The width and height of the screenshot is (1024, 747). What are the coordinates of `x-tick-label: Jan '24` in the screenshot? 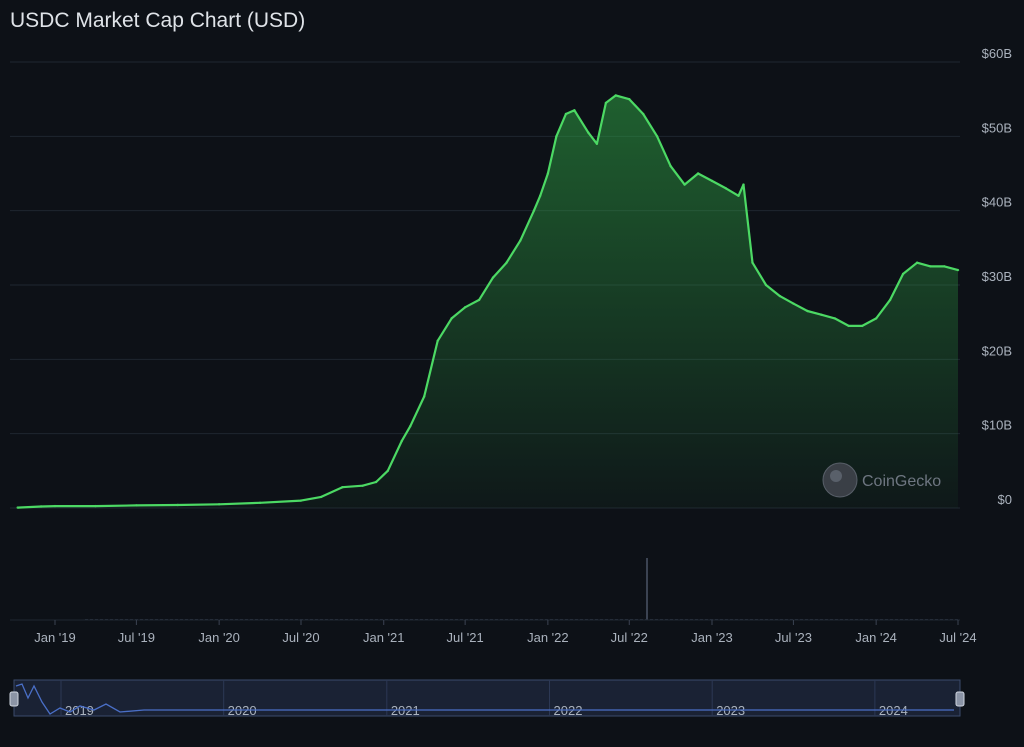 It's located at (876, 637).